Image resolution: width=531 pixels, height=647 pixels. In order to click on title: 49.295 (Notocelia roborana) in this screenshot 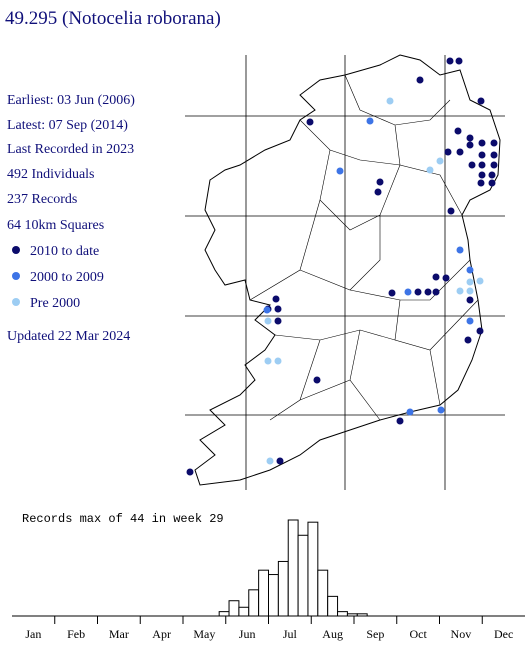, I will do `click(113, 18)`.